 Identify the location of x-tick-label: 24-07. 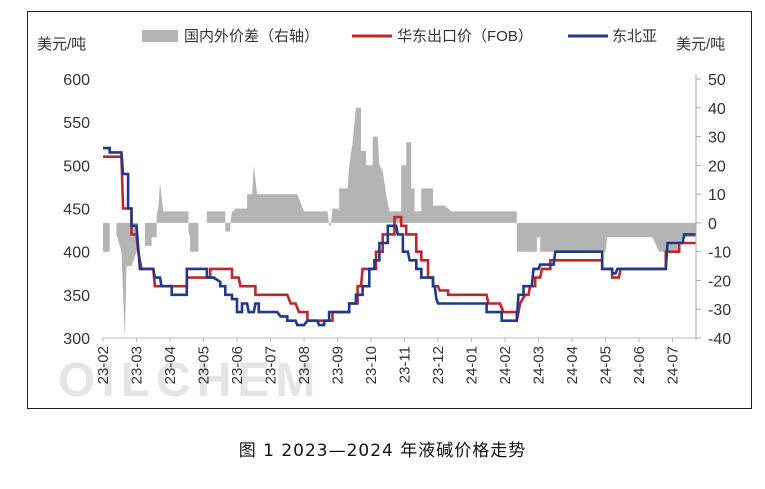
(673, 365).